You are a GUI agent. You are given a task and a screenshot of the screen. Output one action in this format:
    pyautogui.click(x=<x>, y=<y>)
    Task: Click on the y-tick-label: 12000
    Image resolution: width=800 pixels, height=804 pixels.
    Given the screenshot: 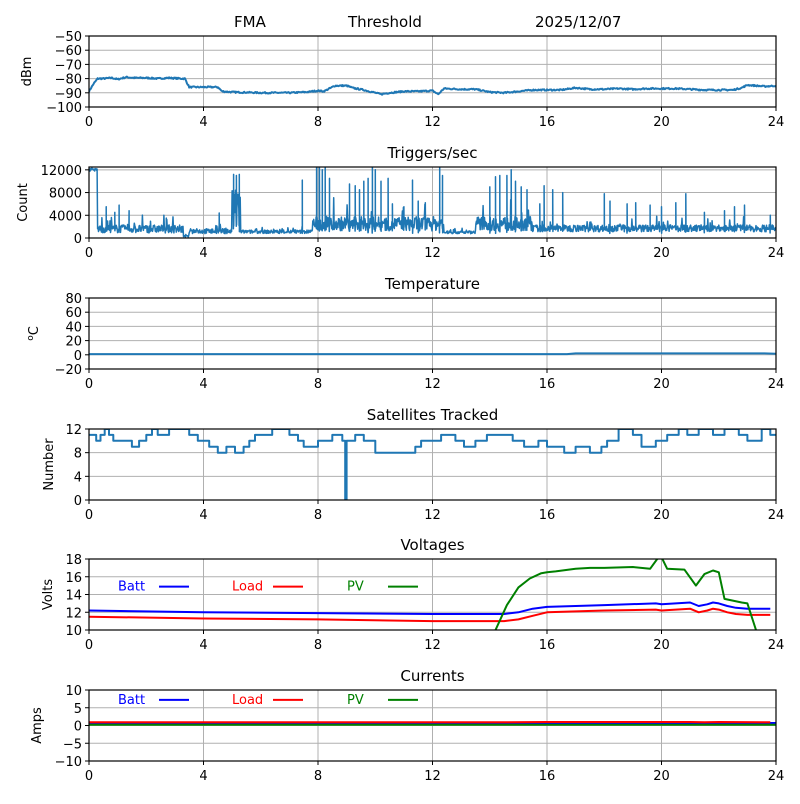 What is the action you would take?
    pyautogui.click(x=61, y=171)
    